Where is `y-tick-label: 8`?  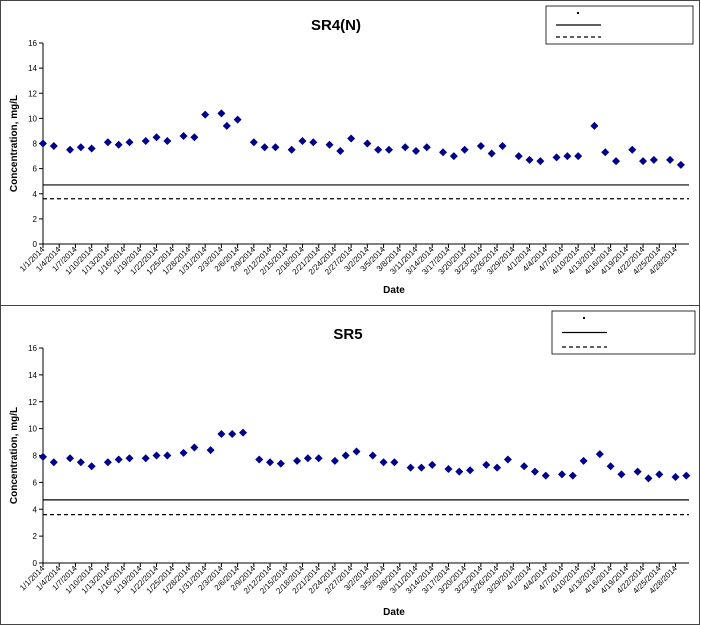
y-tick-label: 8 is located at coordinates (35, 456).